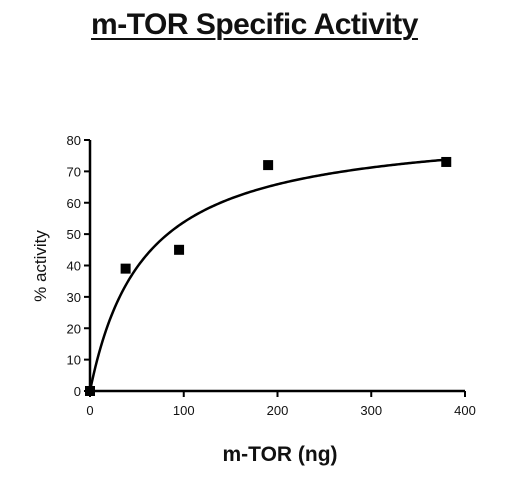  What do you see at coordinates (279, 454) in the screenshot?
I see `x-axis-label: m-TOR (ng)` at bounding box center [279, 454].